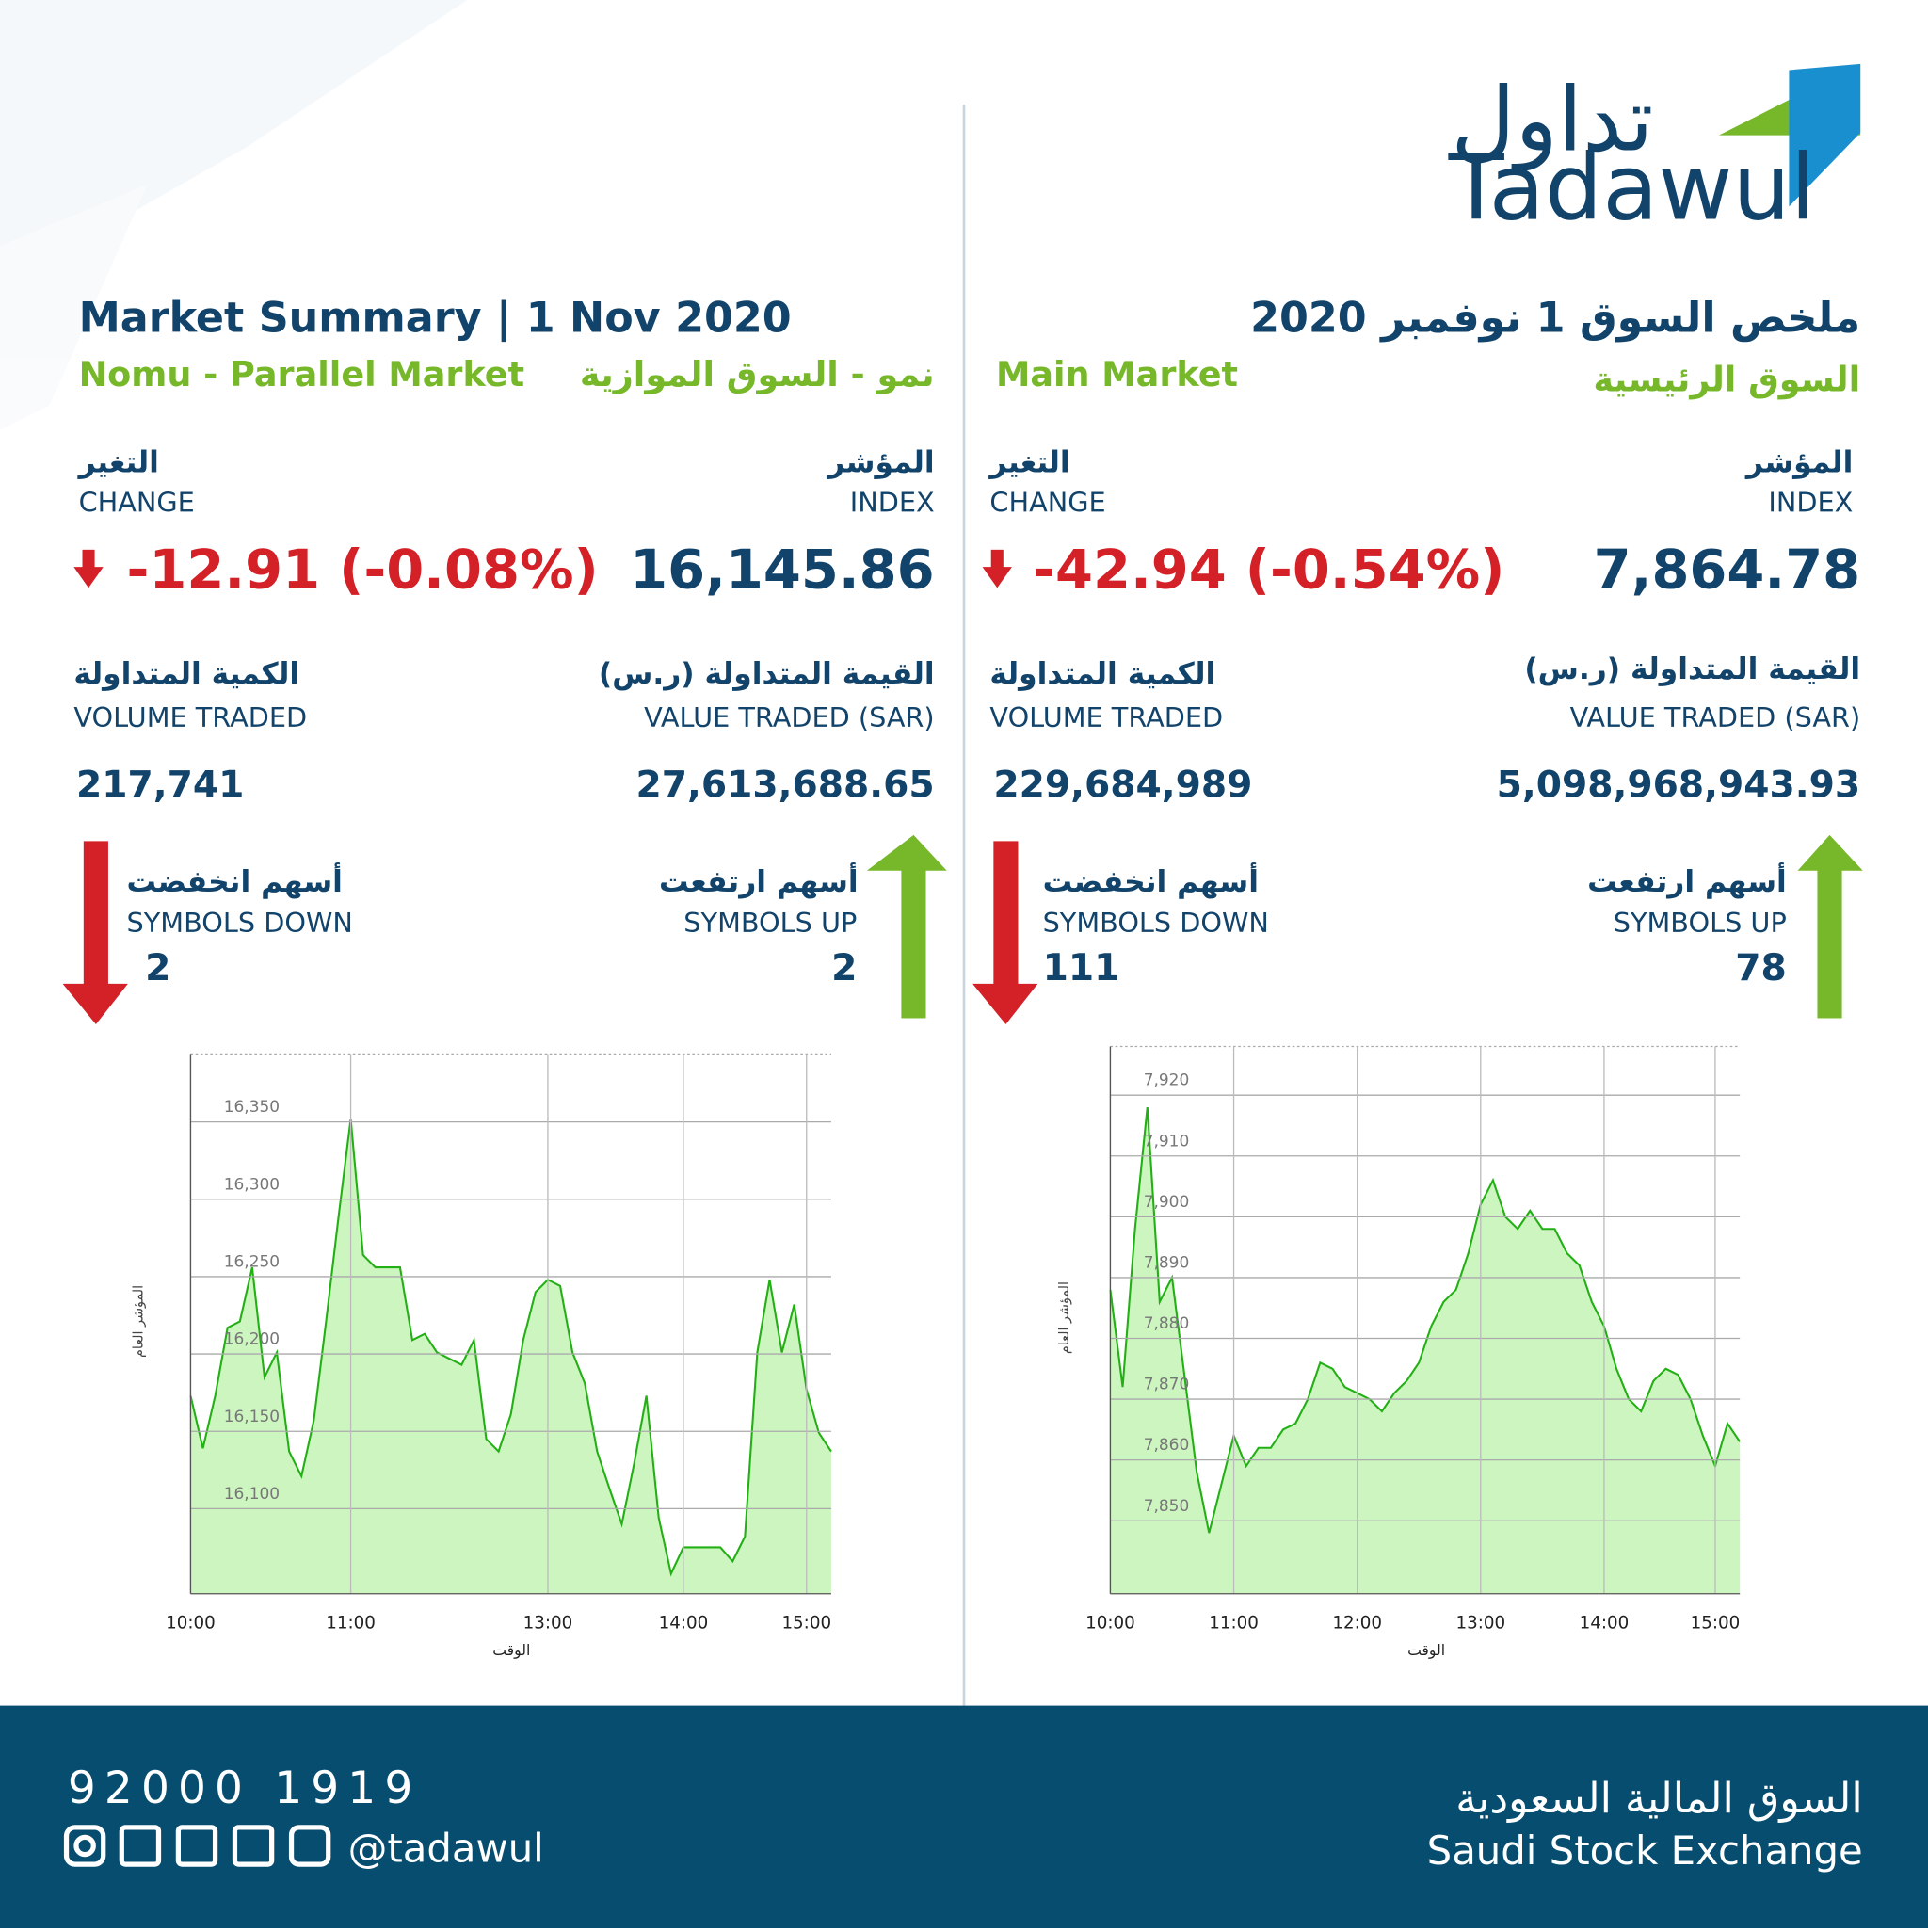 This screenshot has width=1928, height=1932. Describe the element at coordinates (1357, 1623) in the screenshot. I see `x-tick-label: 12:00` at that location.